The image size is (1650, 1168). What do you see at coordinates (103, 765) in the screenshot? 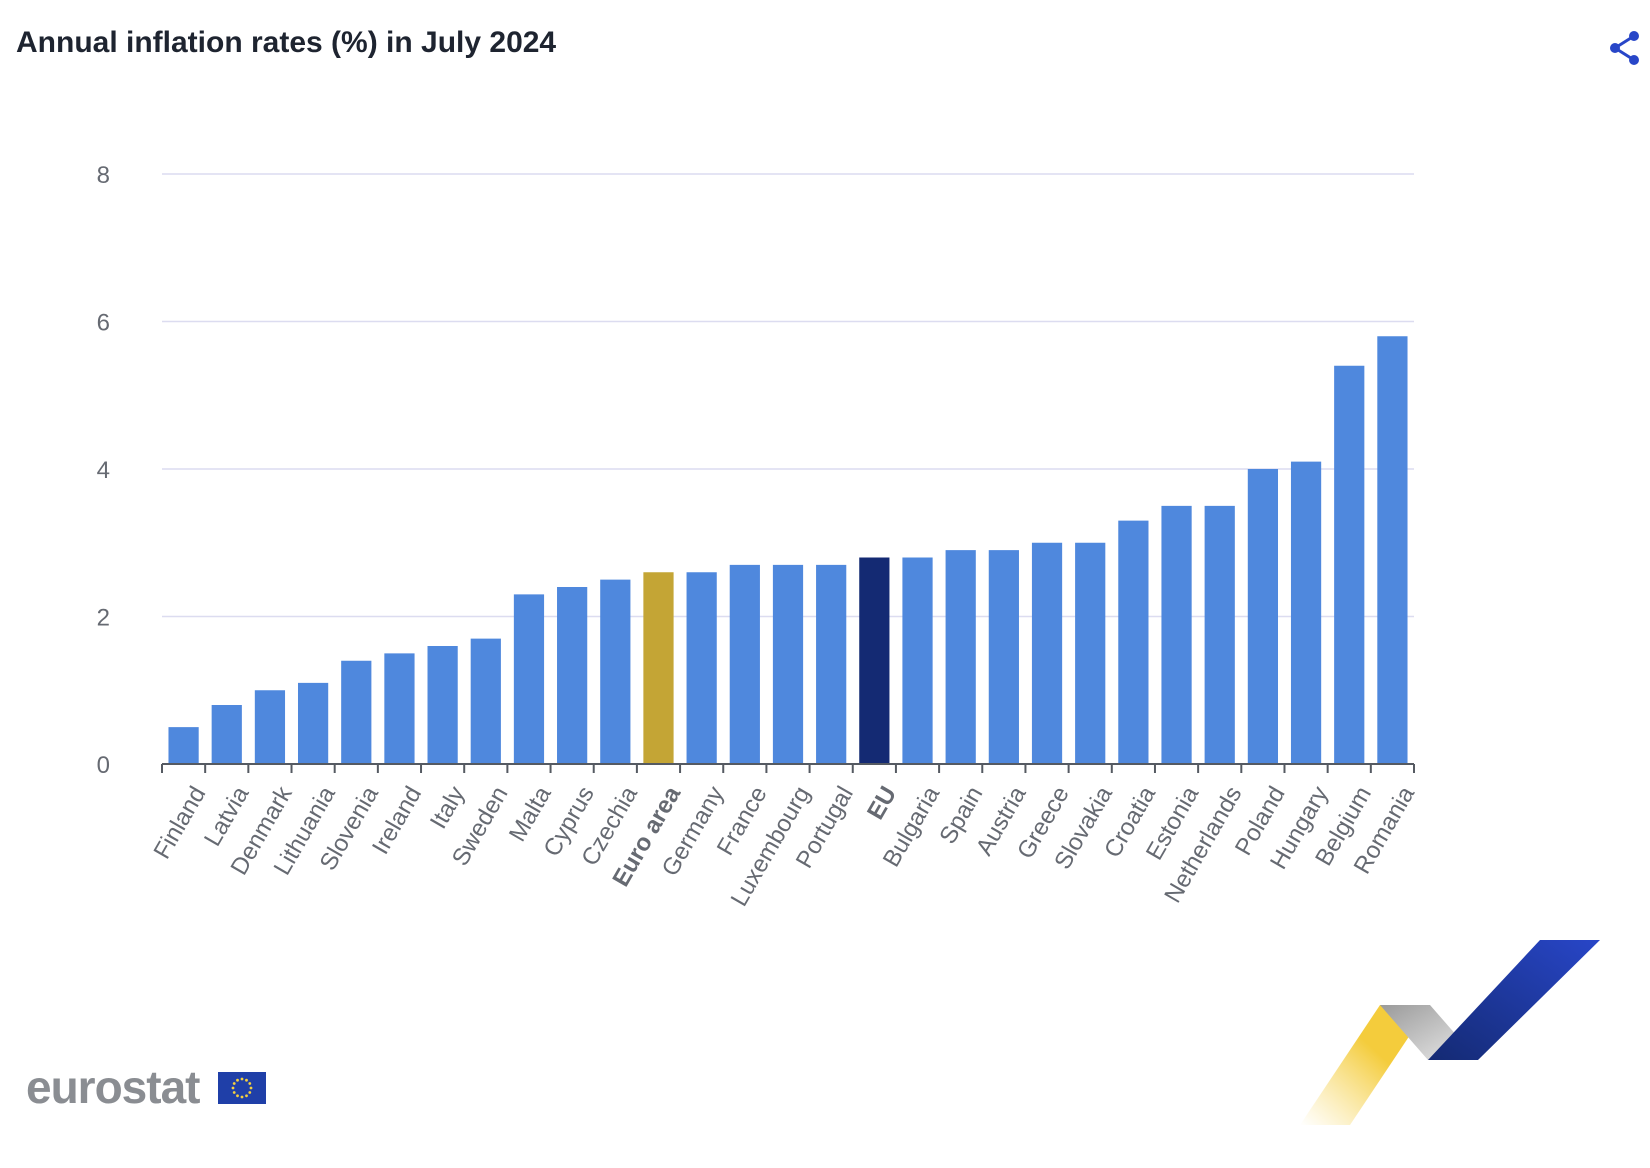
I see `y-tick-label: 0` at bounding box center [103, 765].